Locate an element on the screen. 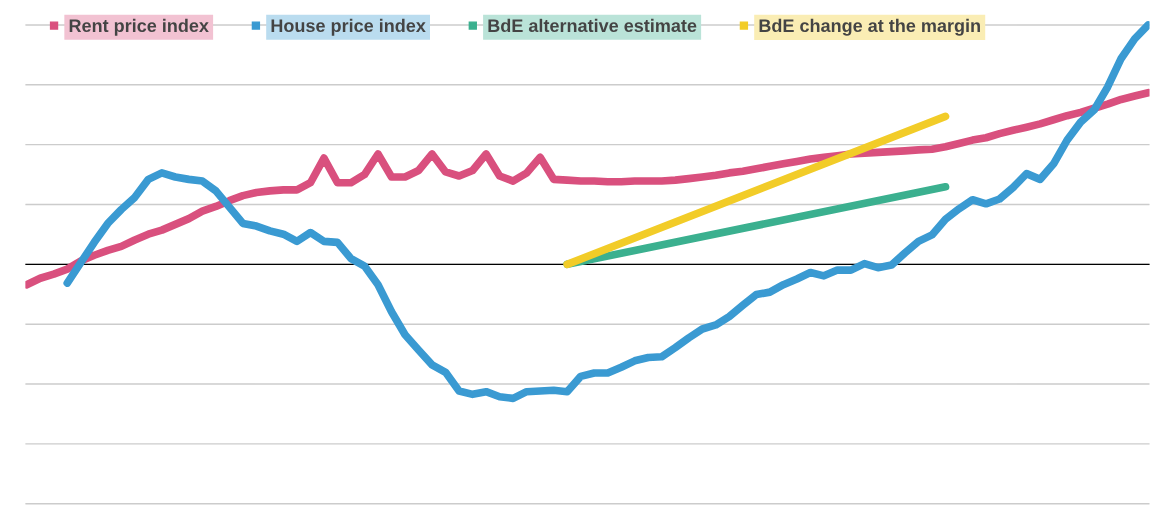 This screenshot has width=1153, height=513. legend-label: BdE change at the margin is located at coordinates (869, 27).